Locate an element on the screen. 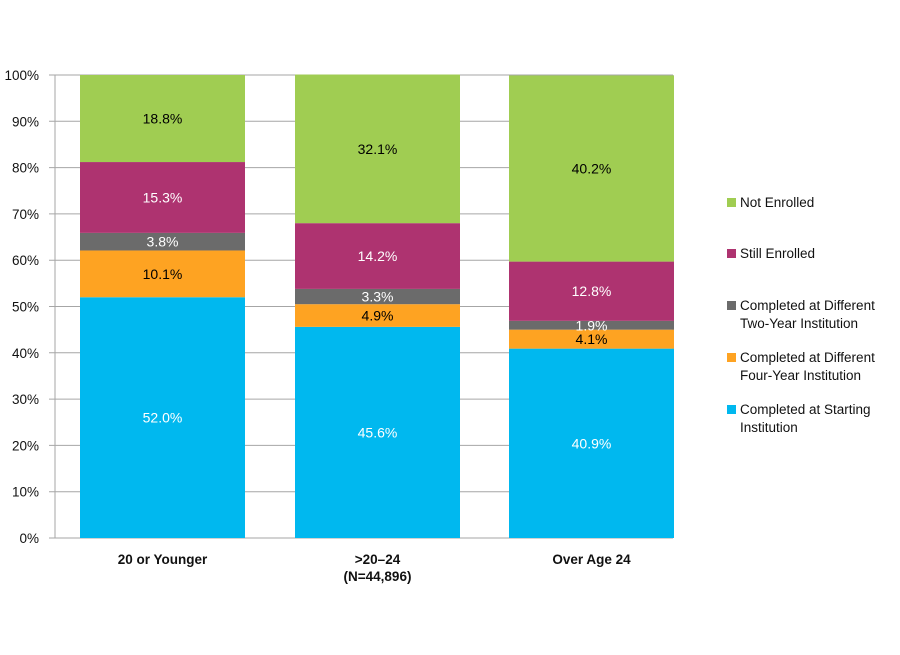  data-label: 12.8% is located at coordinates (592, 291).